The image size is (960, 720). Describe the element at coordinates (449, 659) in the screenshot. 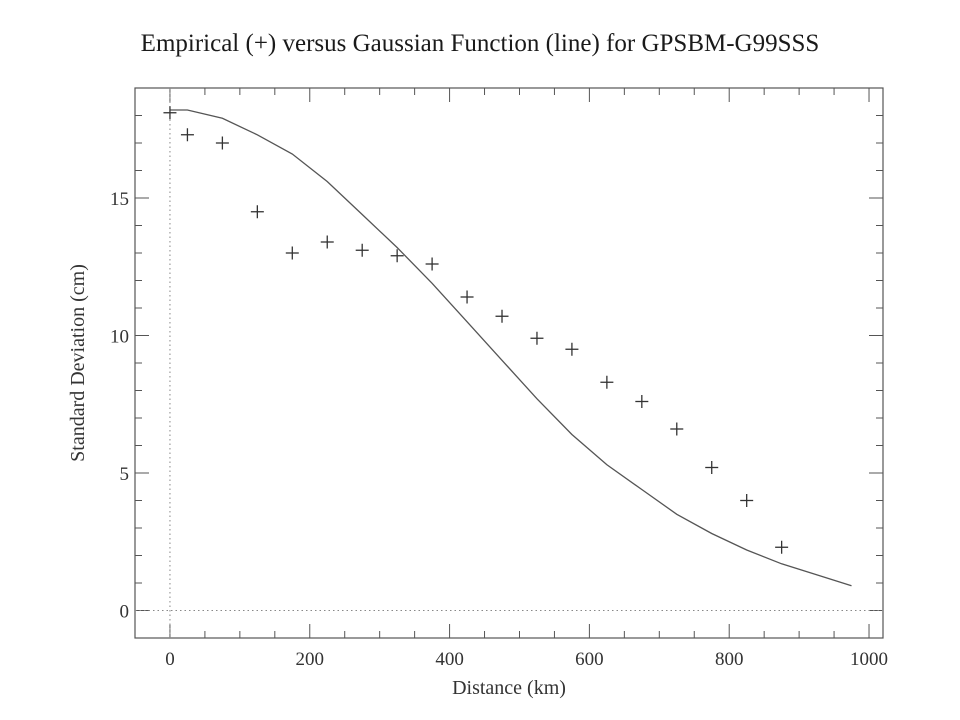

I see `x-tick-label: 400` at that location.